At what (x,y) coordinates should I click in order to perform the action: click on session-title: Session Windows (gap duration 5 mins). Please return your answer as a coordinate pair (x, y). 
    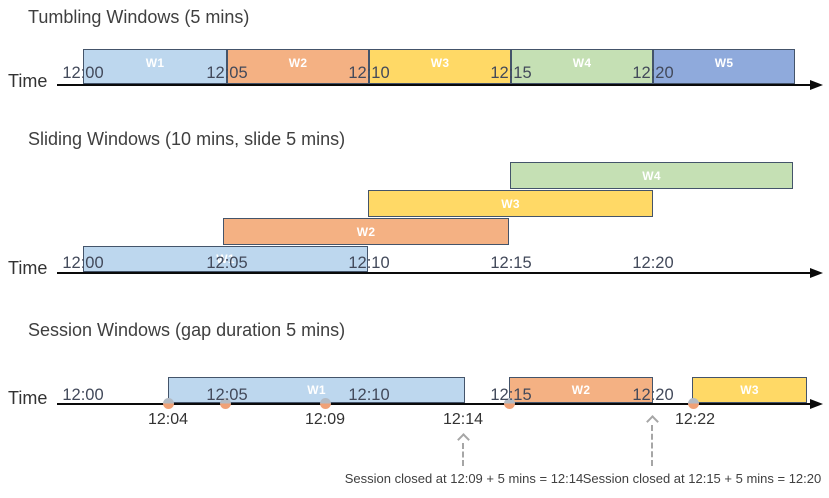
    Looking at the image, I should click on (187, 330).